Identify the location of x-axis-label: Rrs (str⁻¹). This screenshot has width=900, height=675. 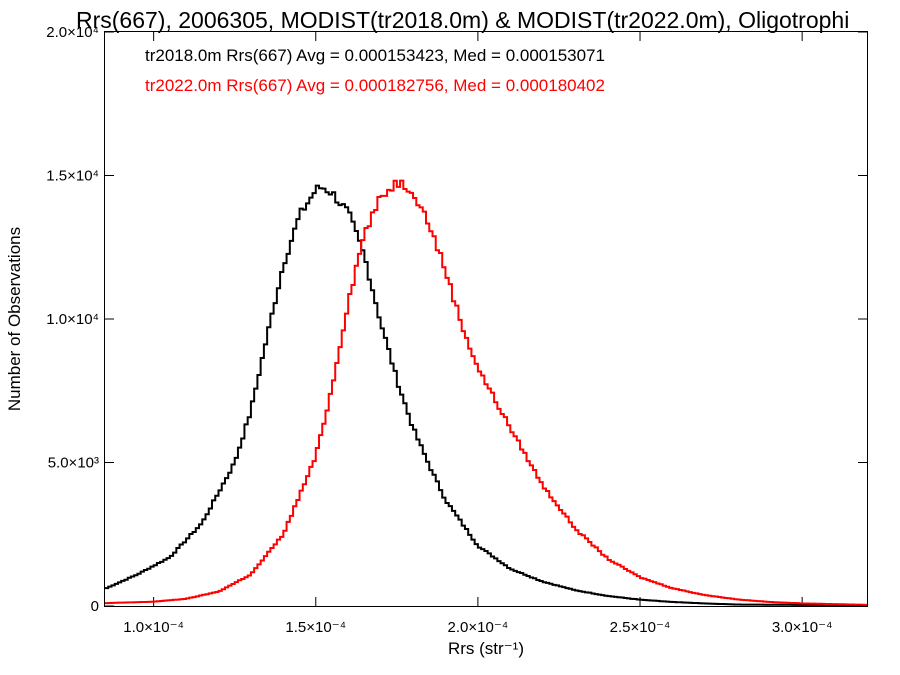
(486, 648).